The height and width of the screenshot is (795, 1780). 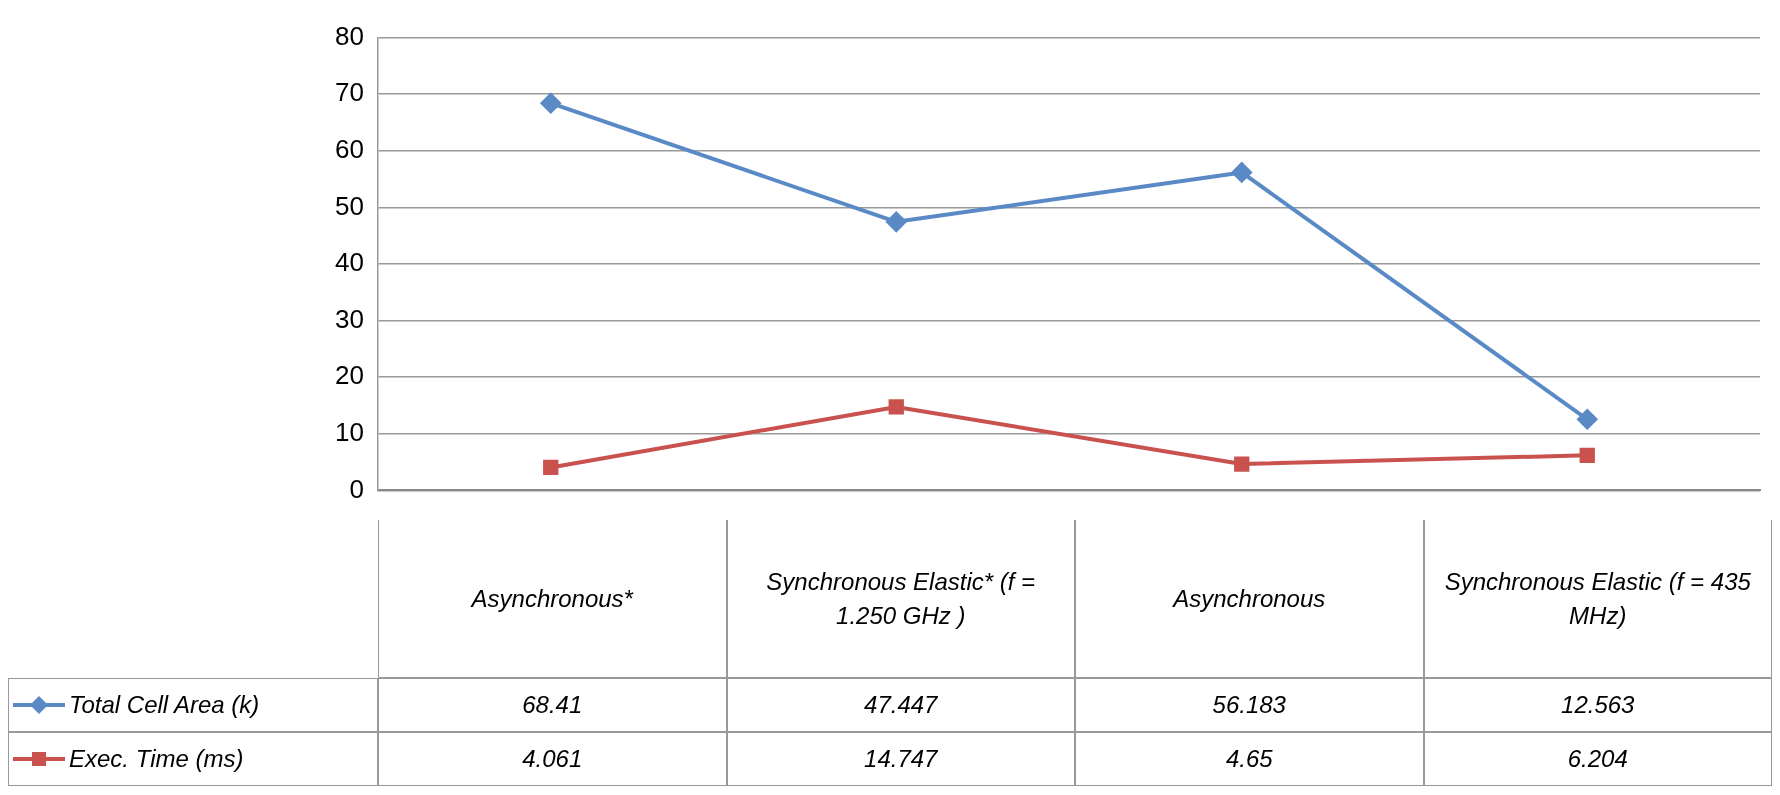 What do you see at coordinates (349, 318) in the screenshot?
I see `y-tick-label: 30` at bounding box center [349, 318].